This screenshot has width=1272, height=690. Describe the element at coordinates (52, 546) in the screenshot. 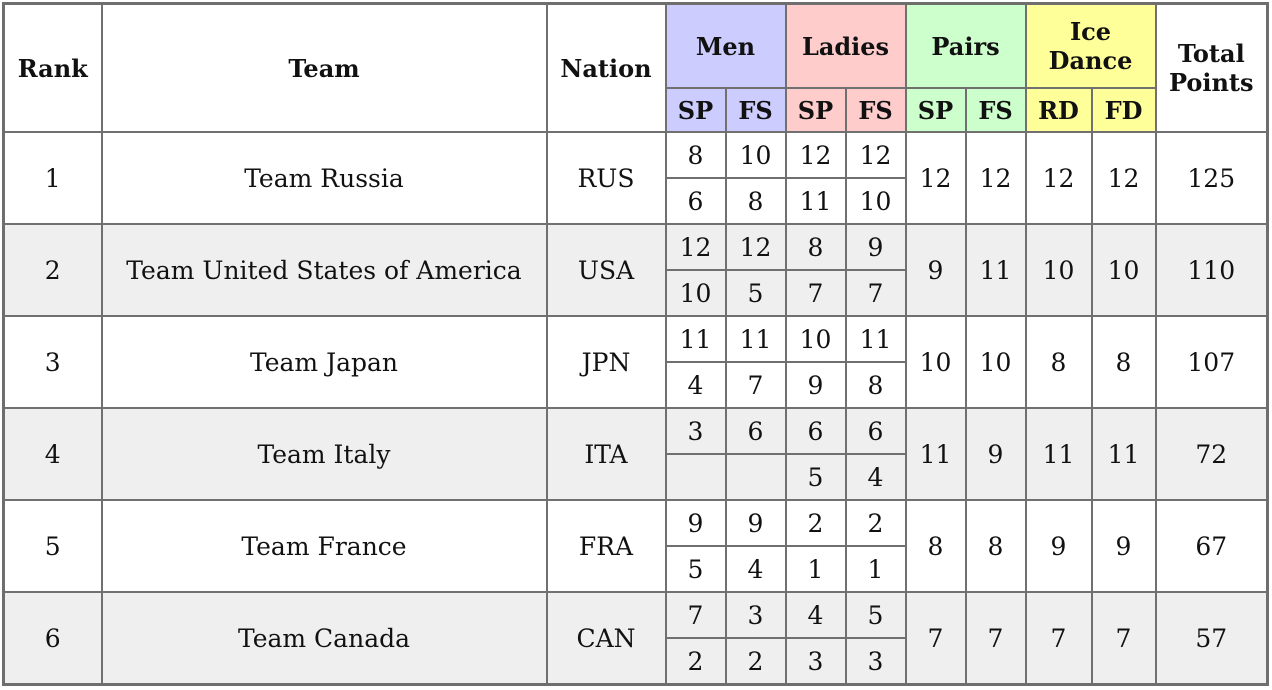

I see `rank-cell: 5` at that location.